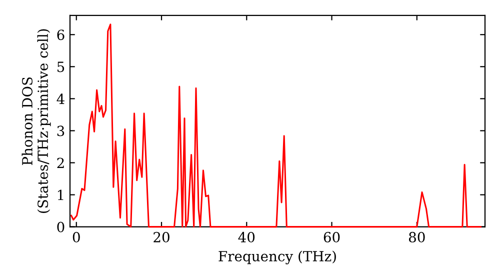 The height and width of the screenshot is (280, 500). I want to click on y-axis-title: Phonon DOS (States/THz·primitive cell), so click(36, 121).